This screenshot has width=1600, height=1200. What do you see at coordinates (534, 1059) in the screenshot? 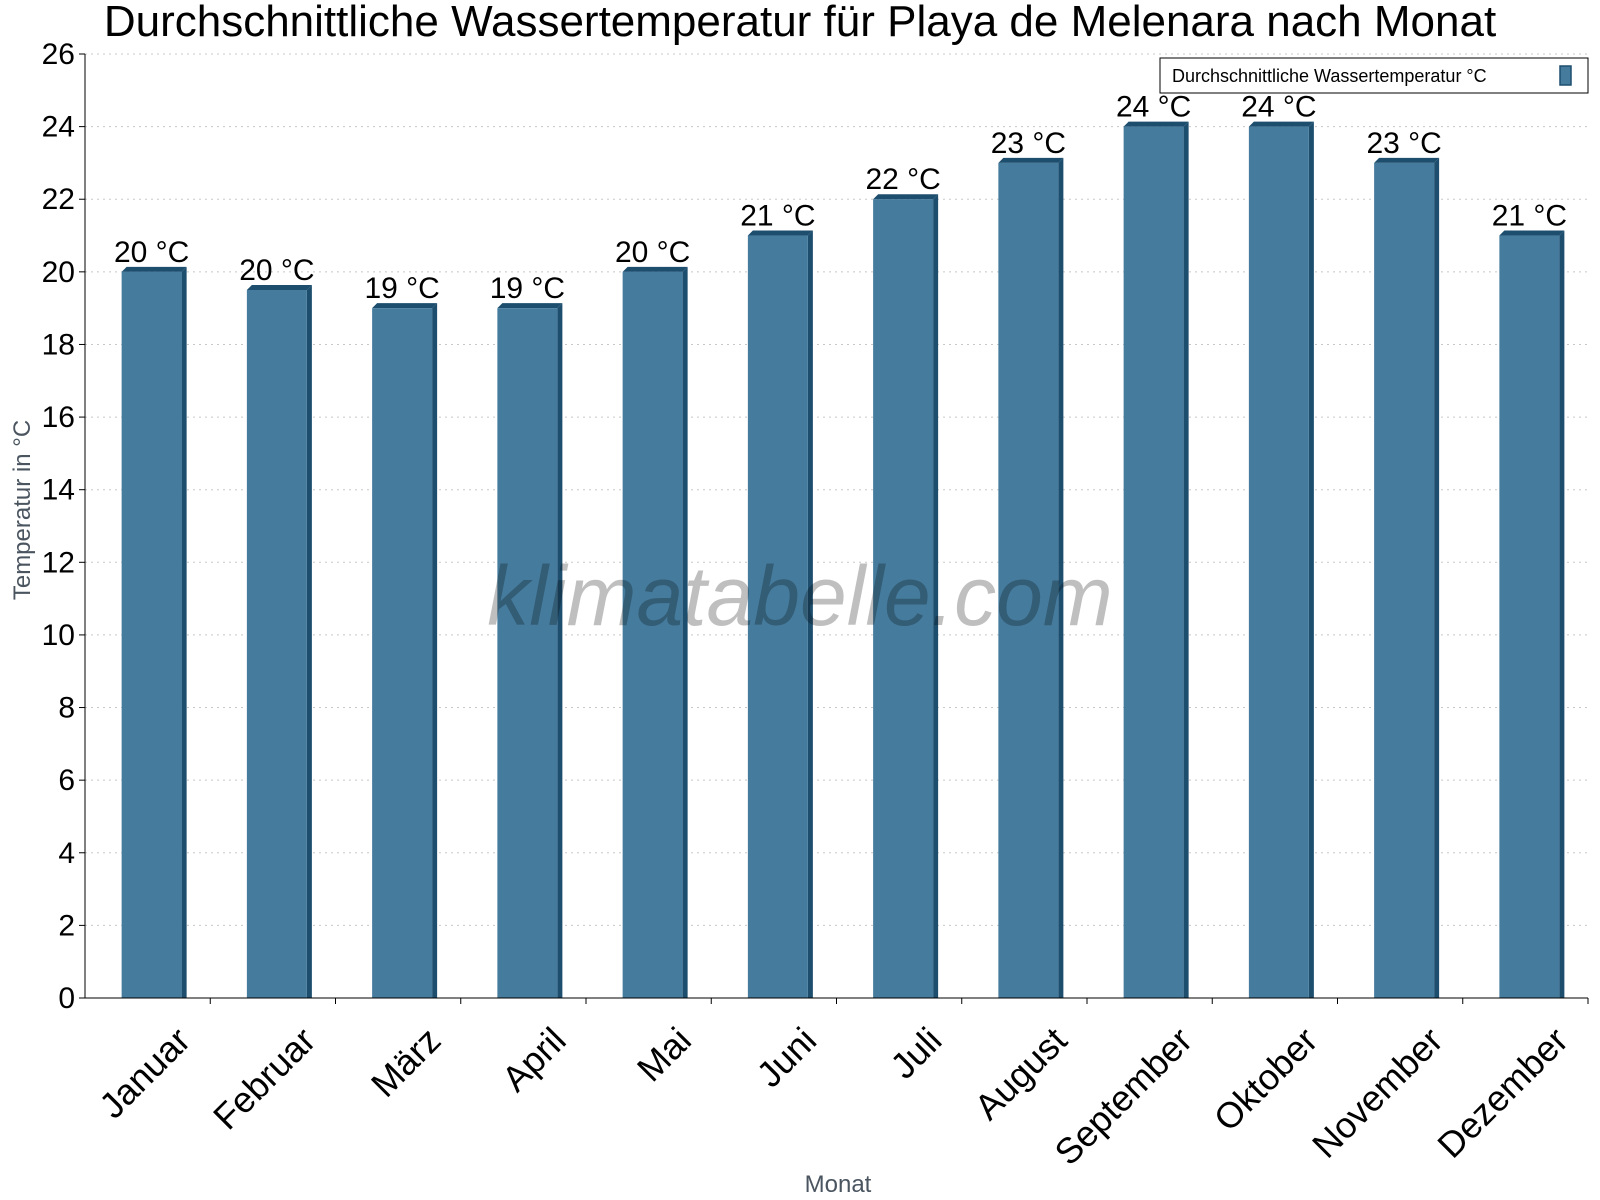
I see `x-tick-label: April` at bounding box center [534, 1059].